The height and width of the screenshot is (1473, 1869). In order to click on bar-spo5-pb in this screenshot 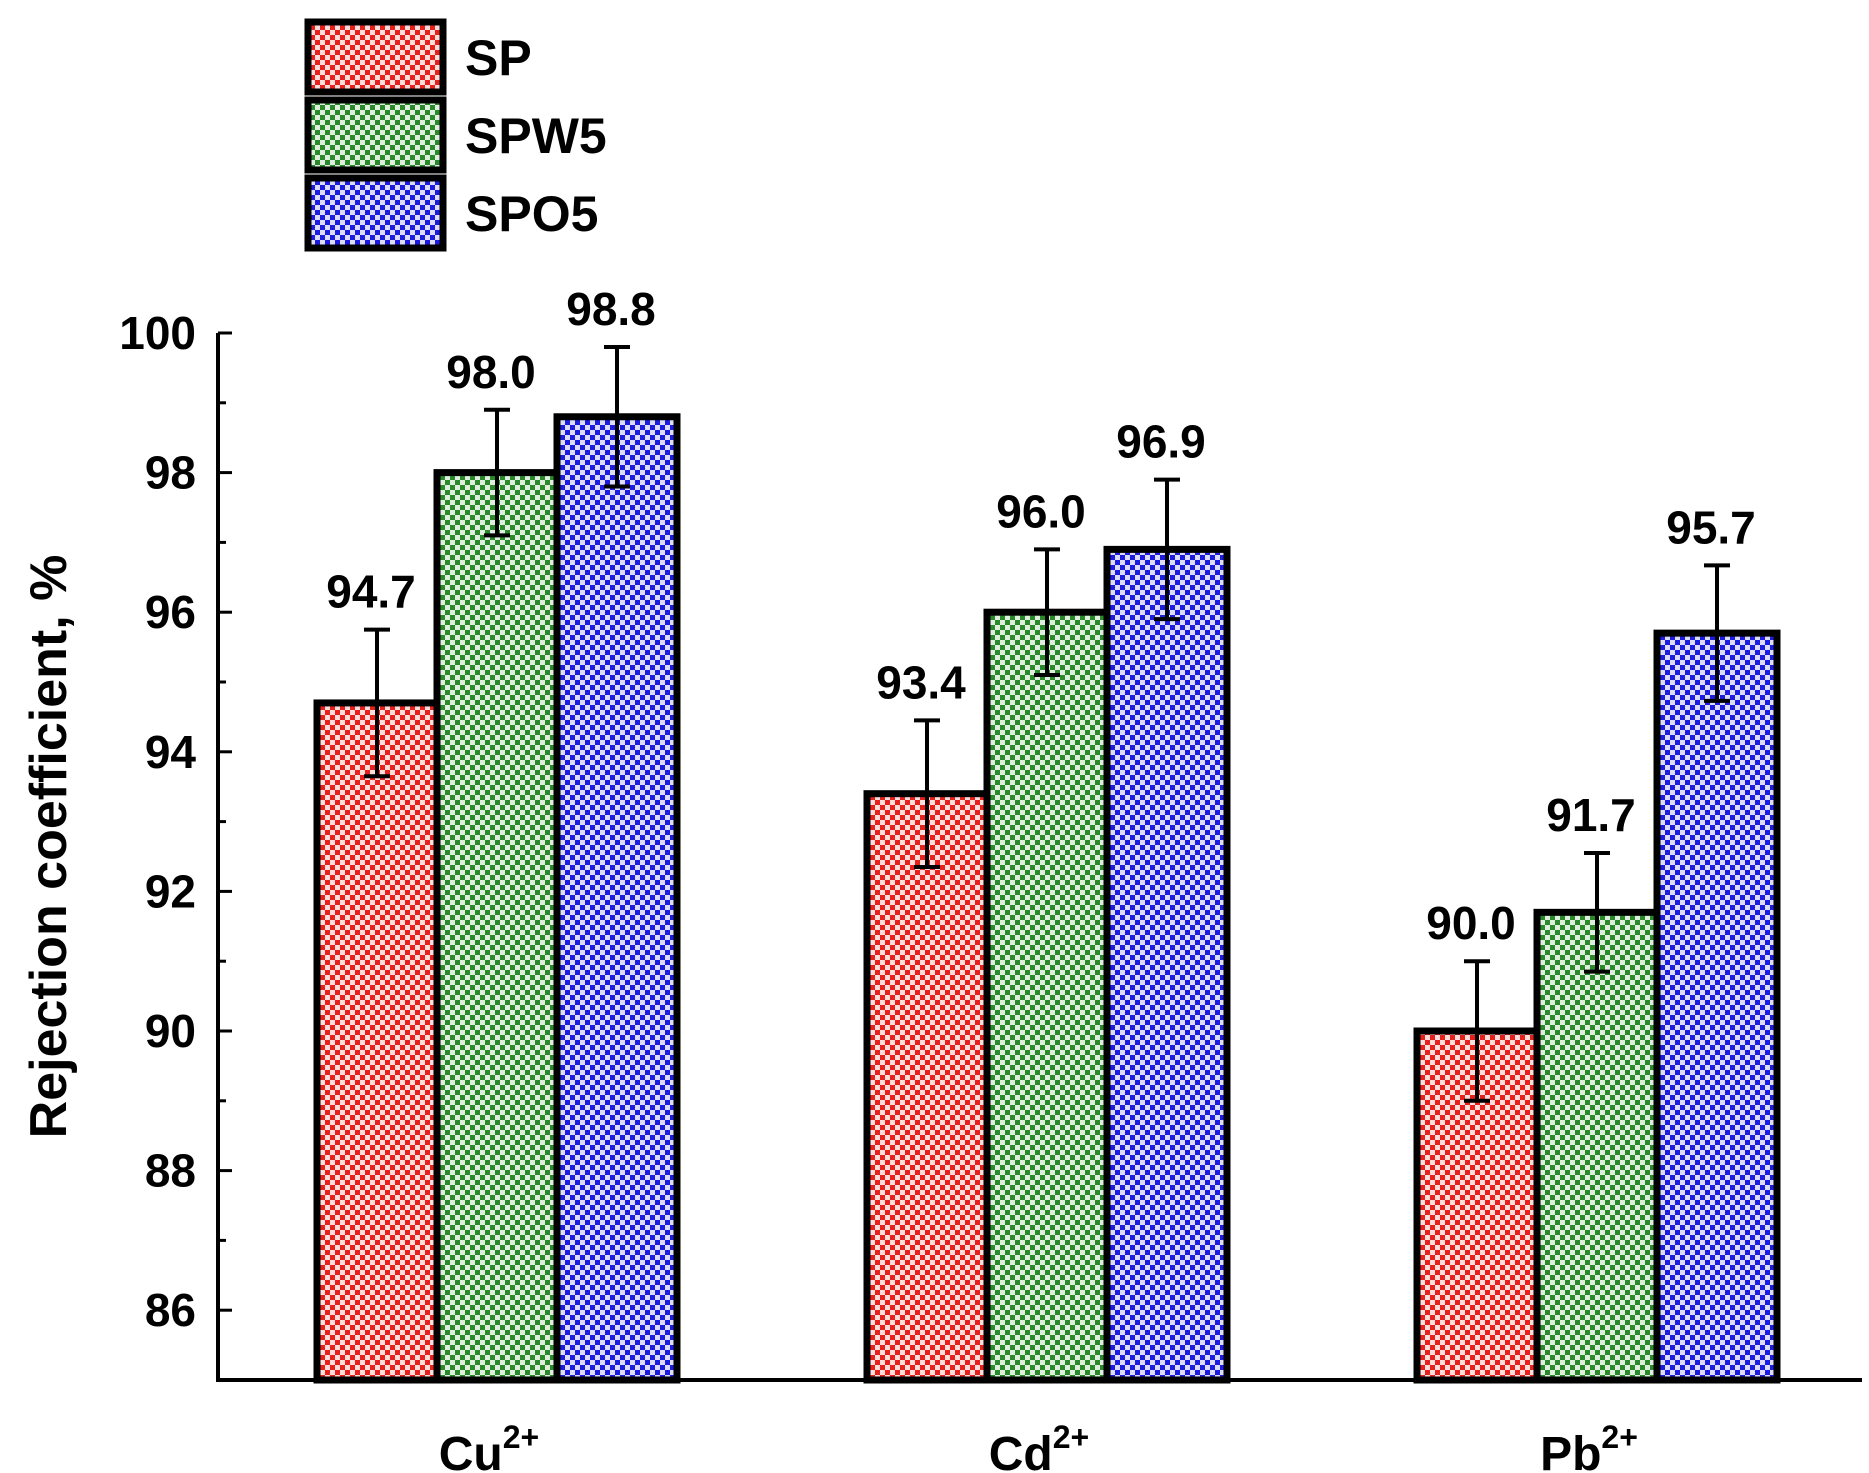, I will do `click(1717, 1006)`.